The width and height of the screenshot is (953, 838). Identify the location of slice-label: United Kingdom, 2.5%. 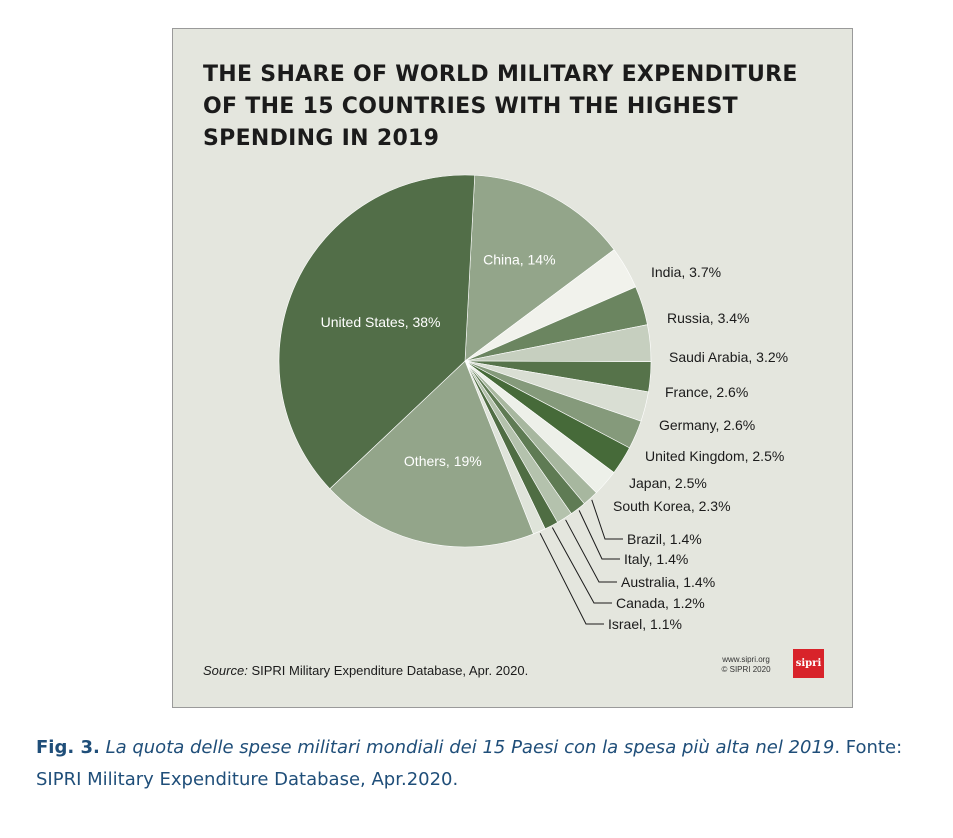
(714, 456).